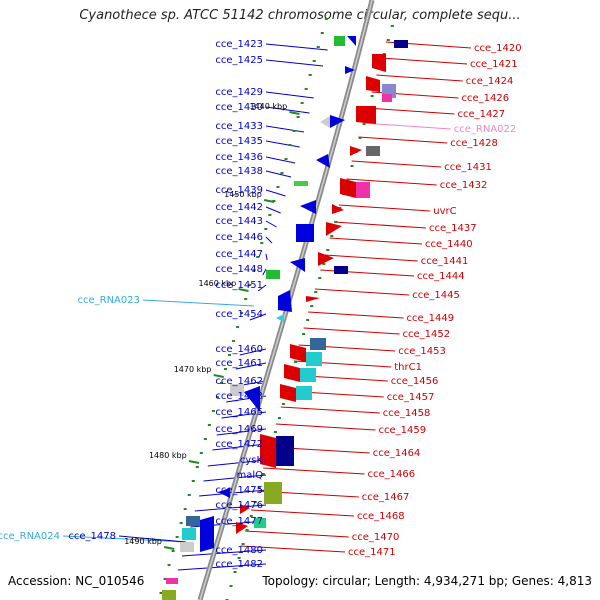 This screenshot has width=600, height=600. I want to click on gene-label-left: cce_RNA023, so click(108, 300).